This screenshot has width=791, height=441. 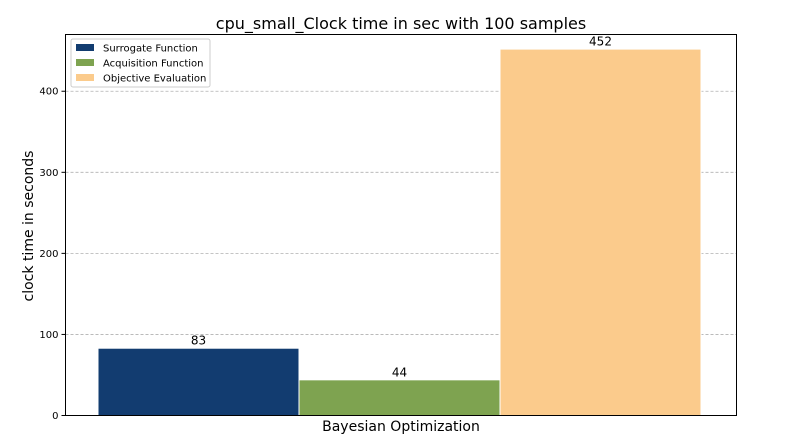 I want to click on y-tick-label: 400, so click(x=48, y=92).